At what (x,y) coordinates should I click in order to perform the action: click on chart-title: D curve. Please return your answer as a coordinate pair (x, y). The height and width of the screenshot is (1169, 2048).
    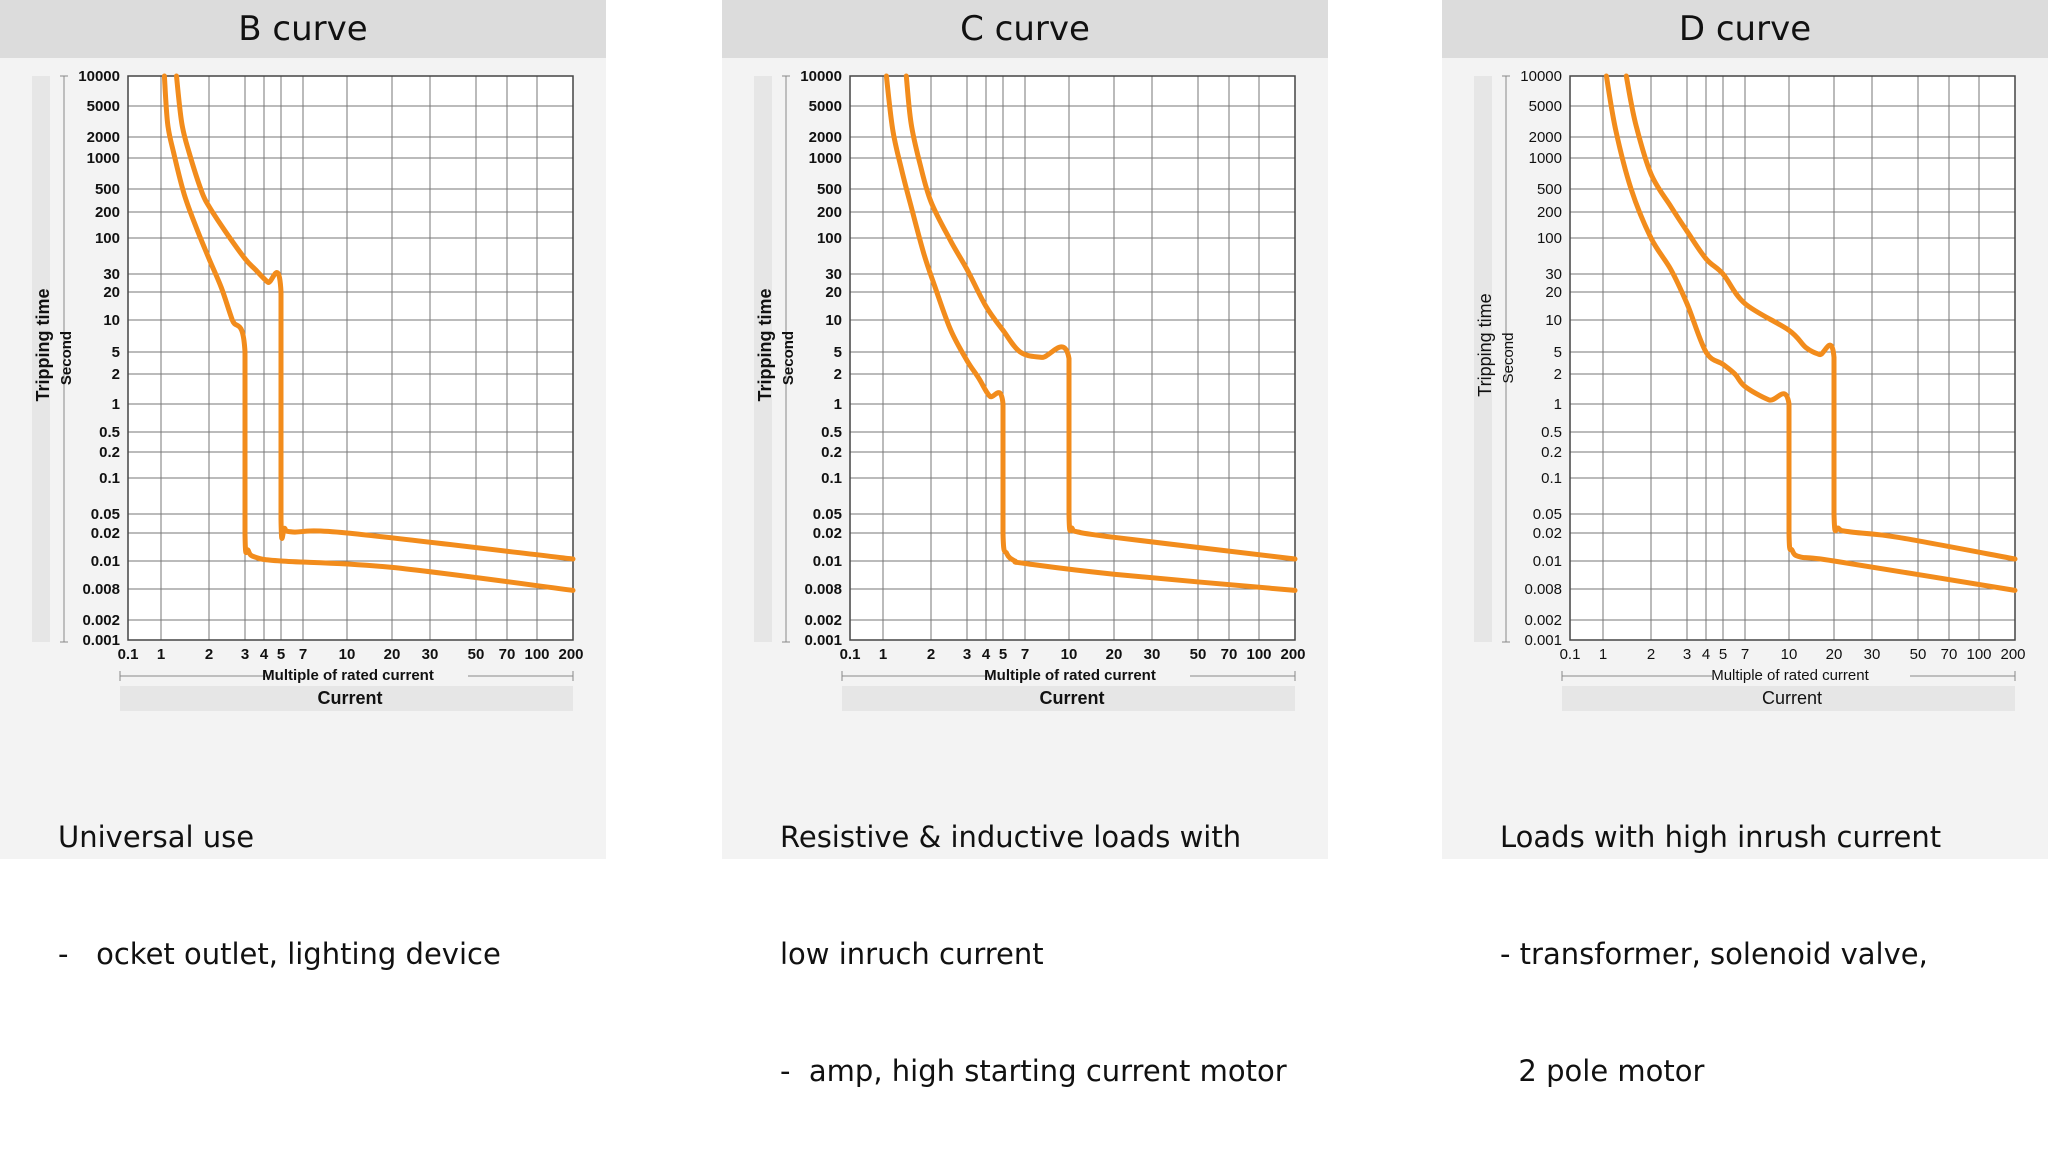
    Looking at the image, I should click on (1745, 29).